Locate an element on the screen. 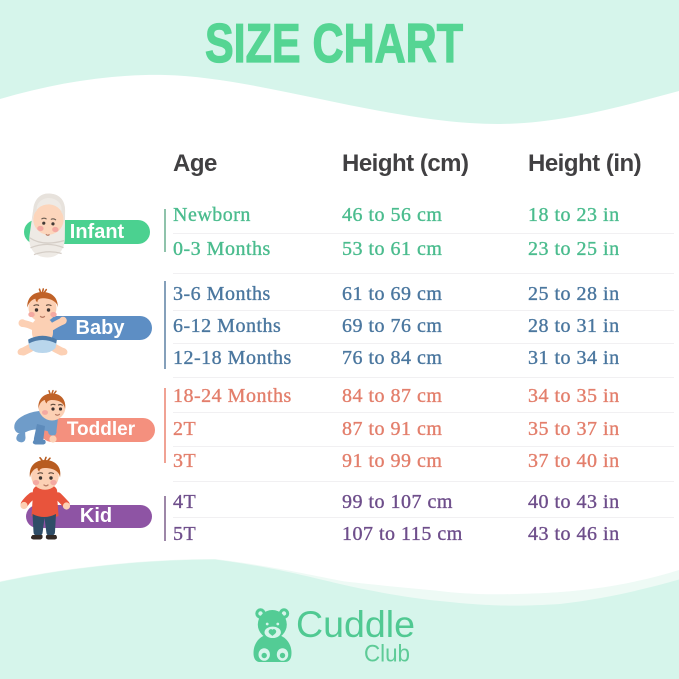 Image resolution: width=679 pixels, height=679 pixels. svg-text: Club is located at coordinates (387, 654).